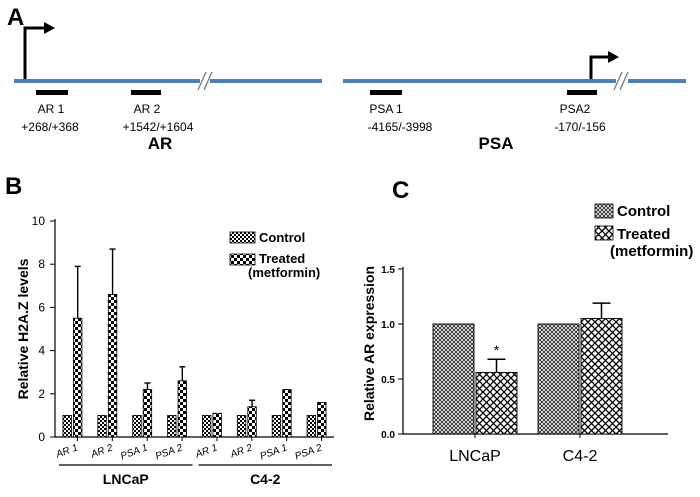 This screenshot has width=700, height=497. What do you see at coordinates (13, 186) in the screenshot?
I see `panel-label-b: B` at bounding box center [13, 186].